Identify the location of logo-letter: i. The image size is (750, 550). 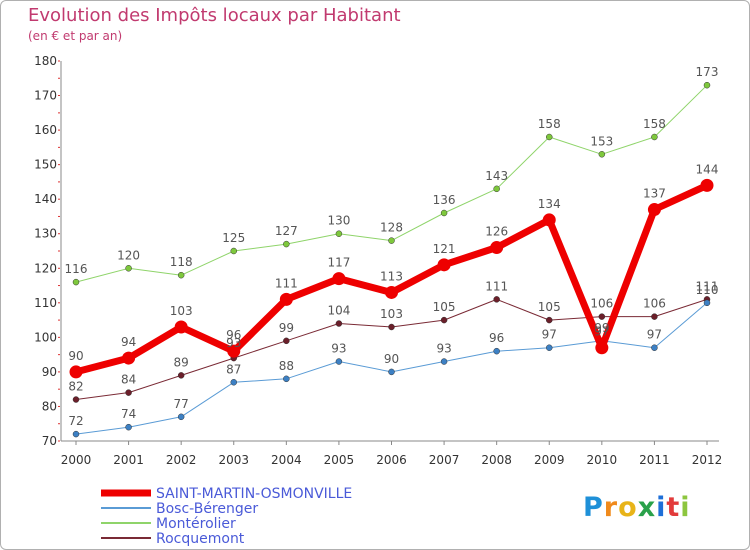
(685, 507).